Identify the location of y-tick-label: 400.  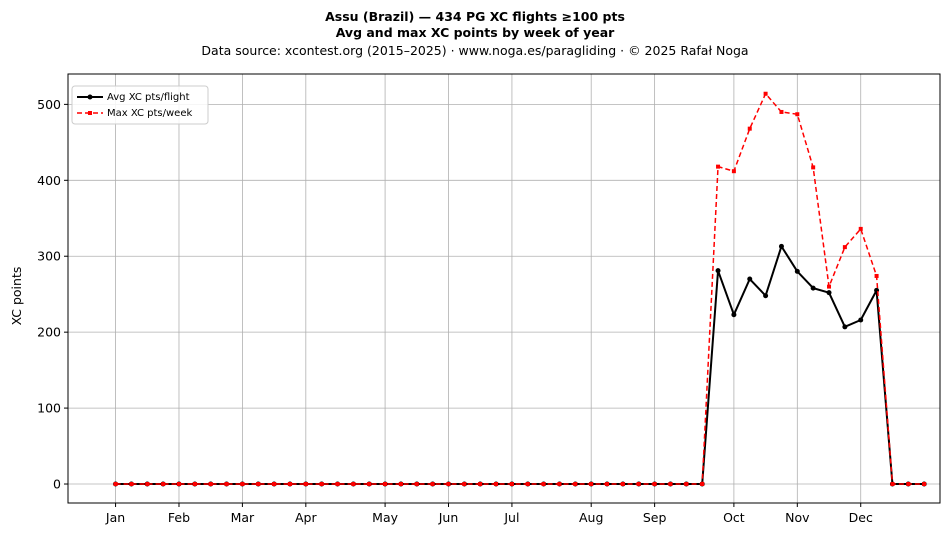
(49, 180).